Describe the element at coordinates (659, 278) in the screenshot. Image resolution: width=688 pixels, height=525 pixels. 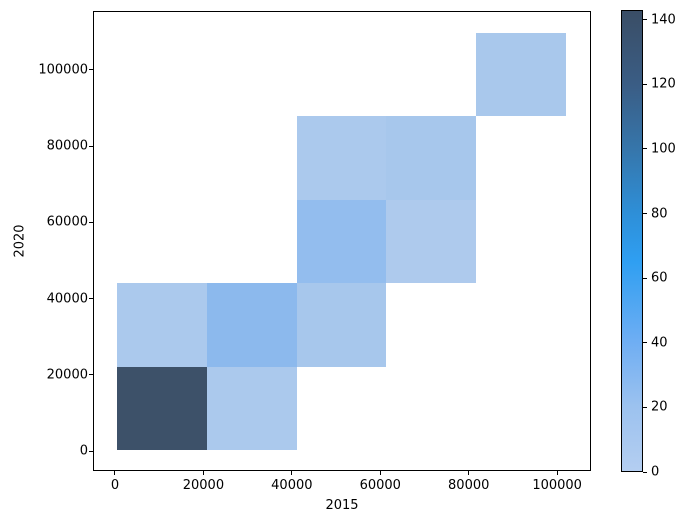
I see `colorbar-tick-label: 60` at that location.